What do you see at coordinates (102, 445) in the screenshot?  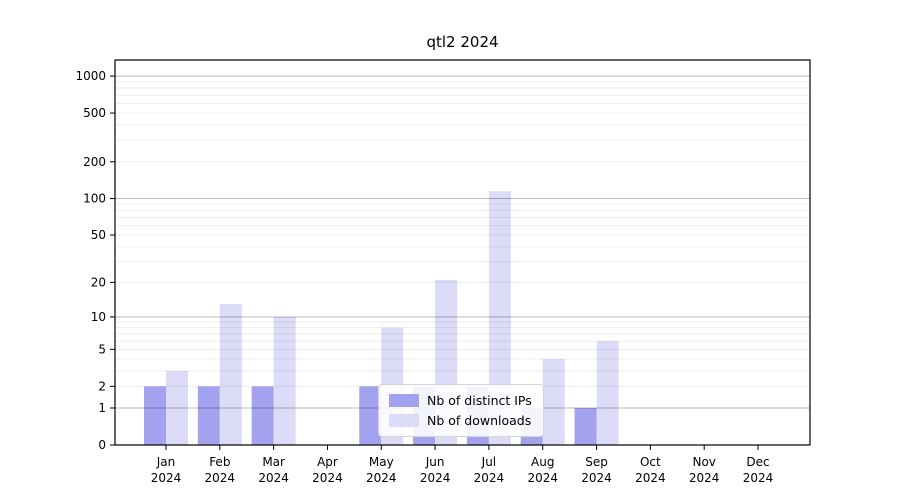 I see `y-tick-label-0: 0` at bounding box center [102, 445].